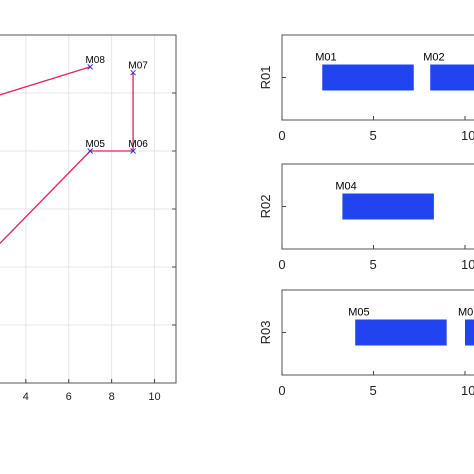 This screenshot has width=474, height=474. What do you see at coordinates (138, 144) in the screenshot?
I see `point-label: M06` at bounding box center [138, 144].